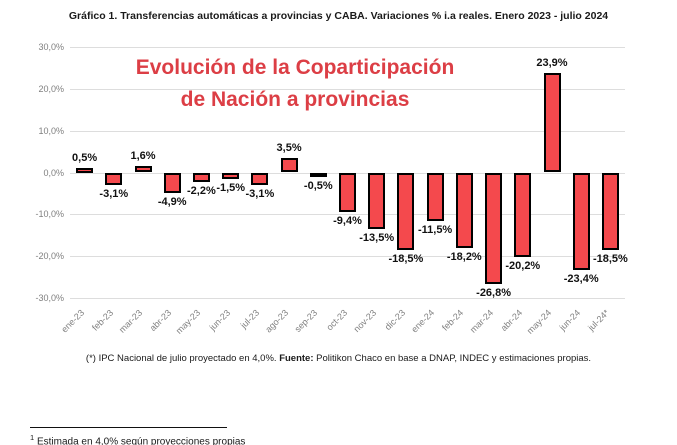 Image resolution: width=677 pixels, height=445 pixels. Describe the element at coordinates (552, 62) in the screenshot. I see `data-label-may-24: 23,9%` at that location.